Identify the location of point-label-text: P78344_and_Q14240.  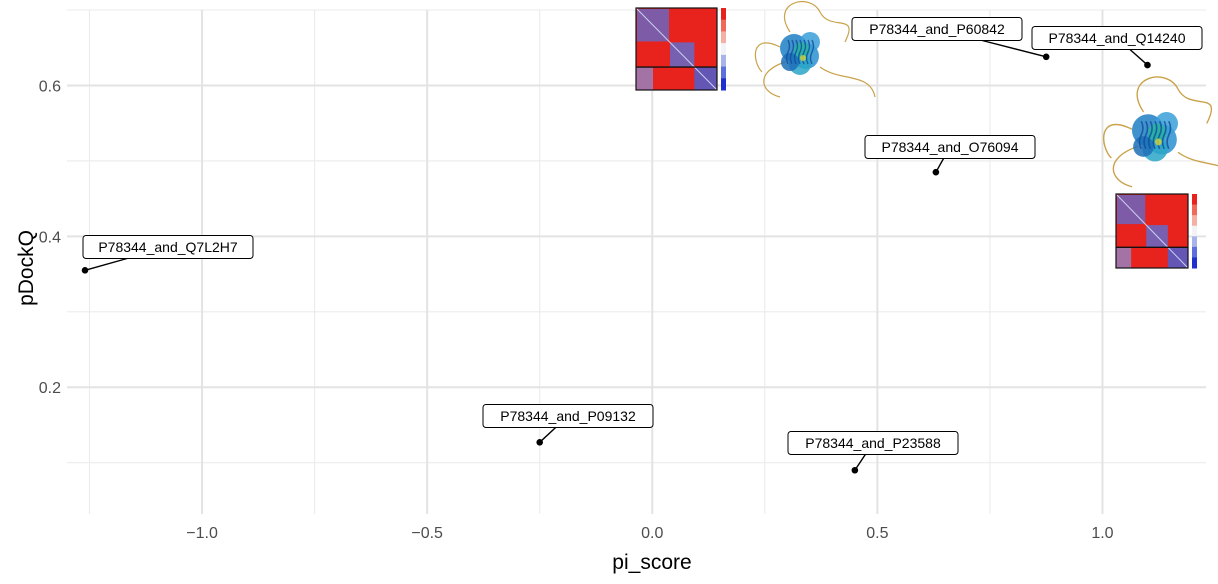
(1116, 38).